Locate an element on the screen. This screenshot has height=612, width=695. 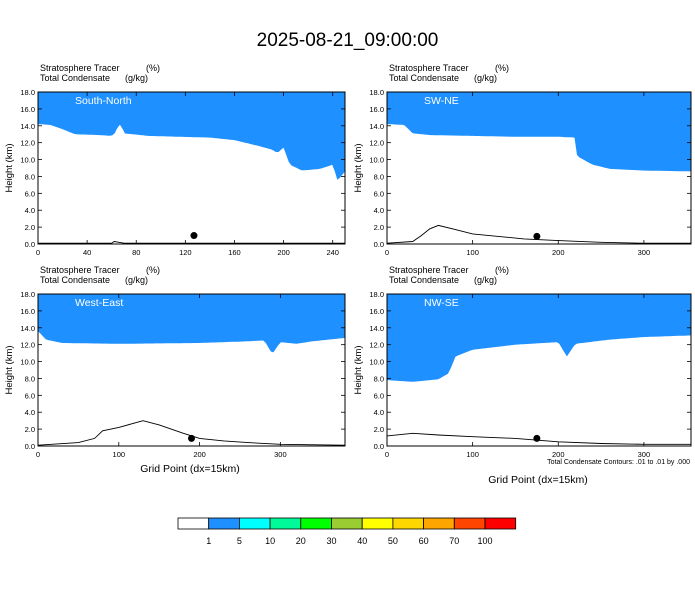
x-tick-label: 160 is located at coordinates (234, 252).